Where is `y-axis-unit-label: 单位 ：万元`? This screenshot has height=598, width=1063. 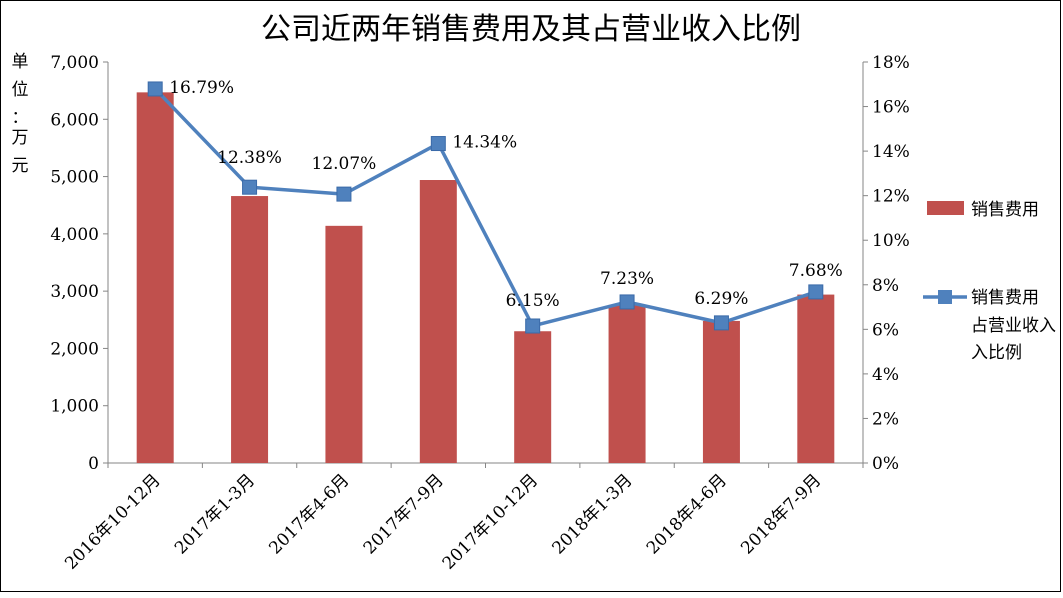
y-axis-unit-label: 单位 ：万元 is located at coordinates (20, 114).